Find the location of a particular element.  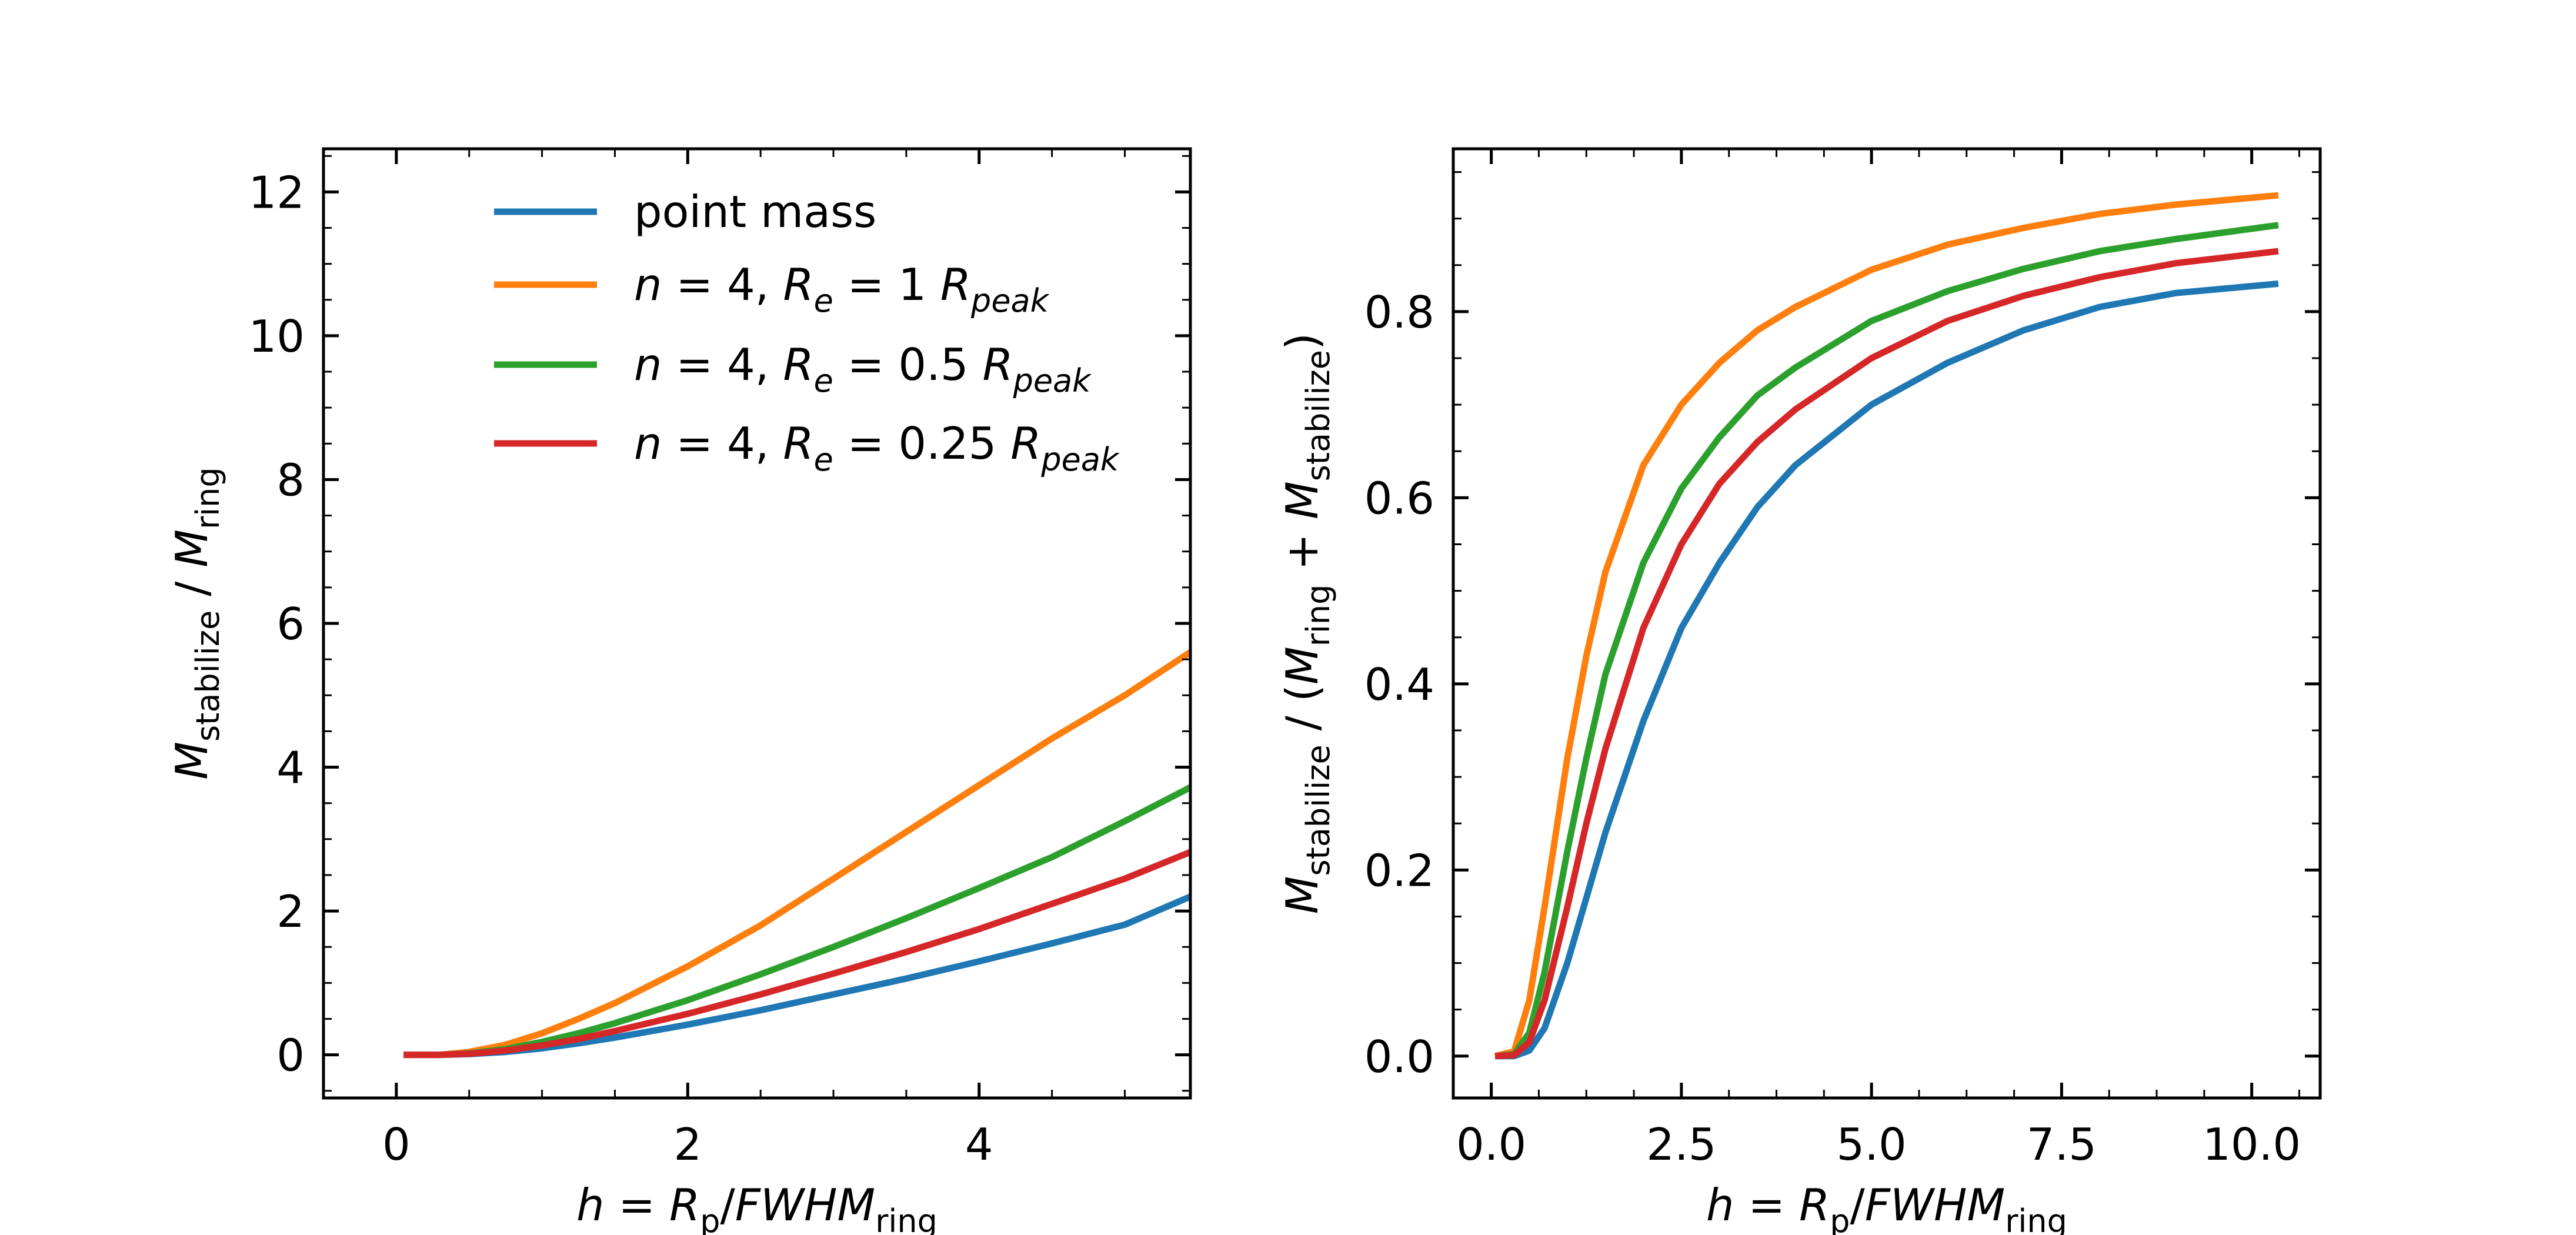

left-series-n-4-r-e-0.5-r-peak is located at coordinates (796, 921).